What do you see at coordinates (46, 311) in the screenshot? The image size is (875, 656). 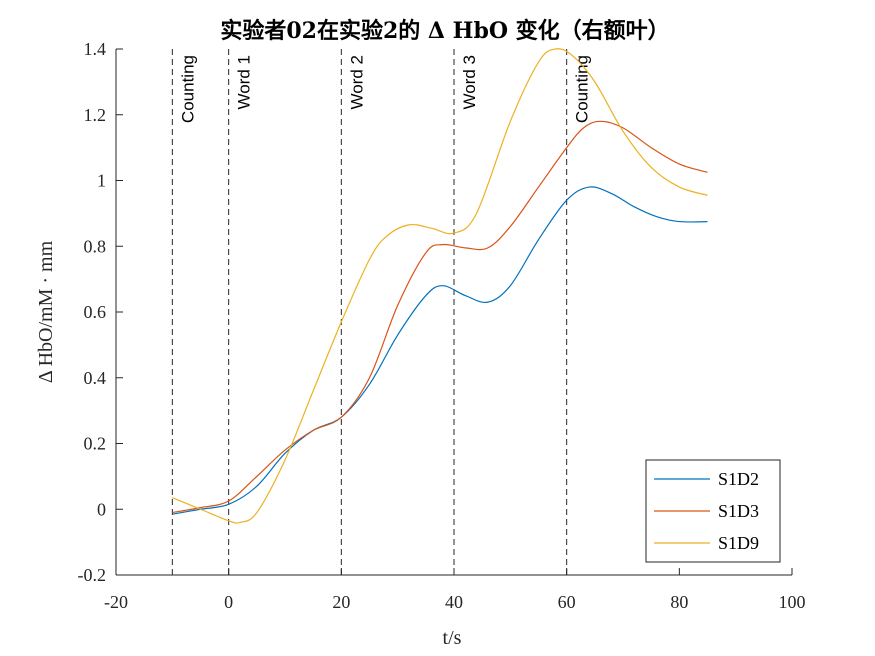 I see `y-axis-label: Δ HbO/mM · mm` at bounding box center [46, 311].